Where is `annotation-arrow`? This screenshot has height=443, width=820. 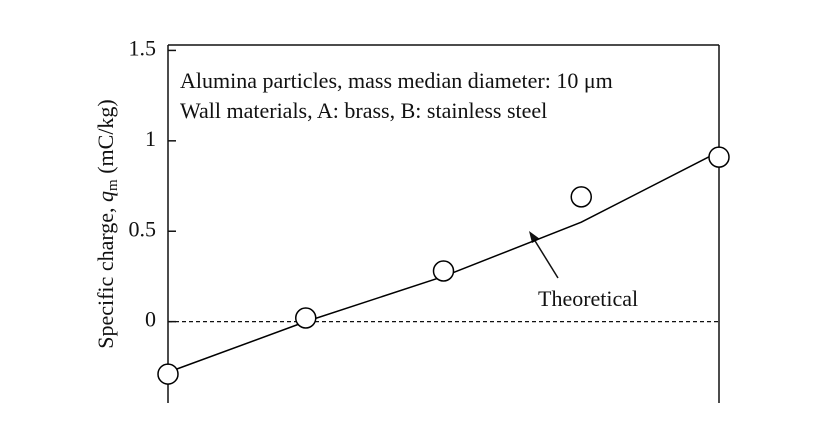
annotation-arrow is located at coordinates (545, 257).